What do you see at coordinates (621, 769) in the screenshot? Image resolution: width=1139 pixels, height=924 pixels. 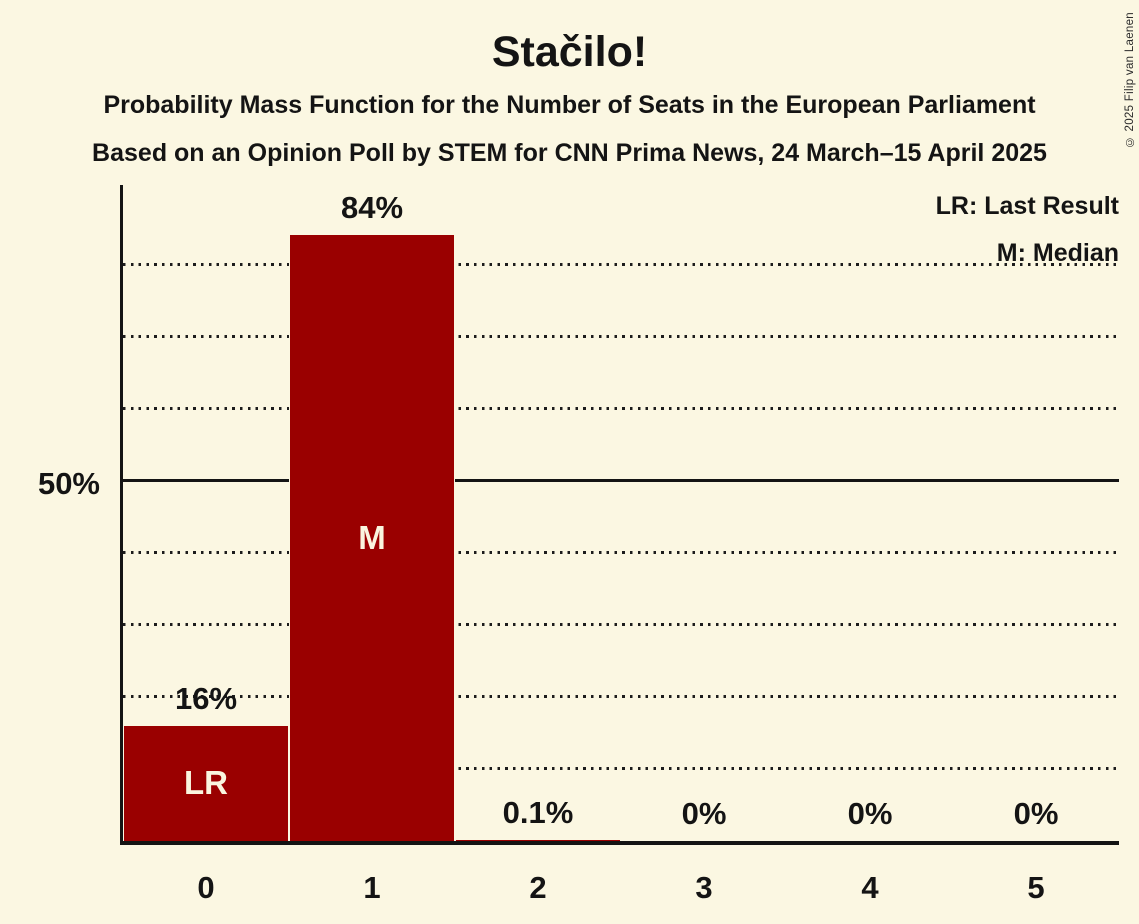 I see `gridline-10pct` at bounding box center [621, 769].